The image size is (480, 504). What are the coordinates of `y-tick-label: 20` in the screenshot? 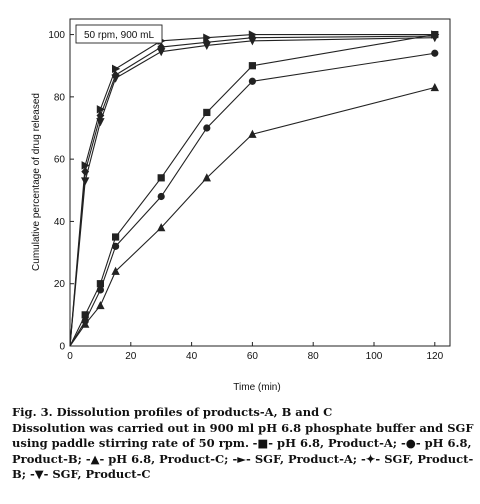 It's located at (60, 284).